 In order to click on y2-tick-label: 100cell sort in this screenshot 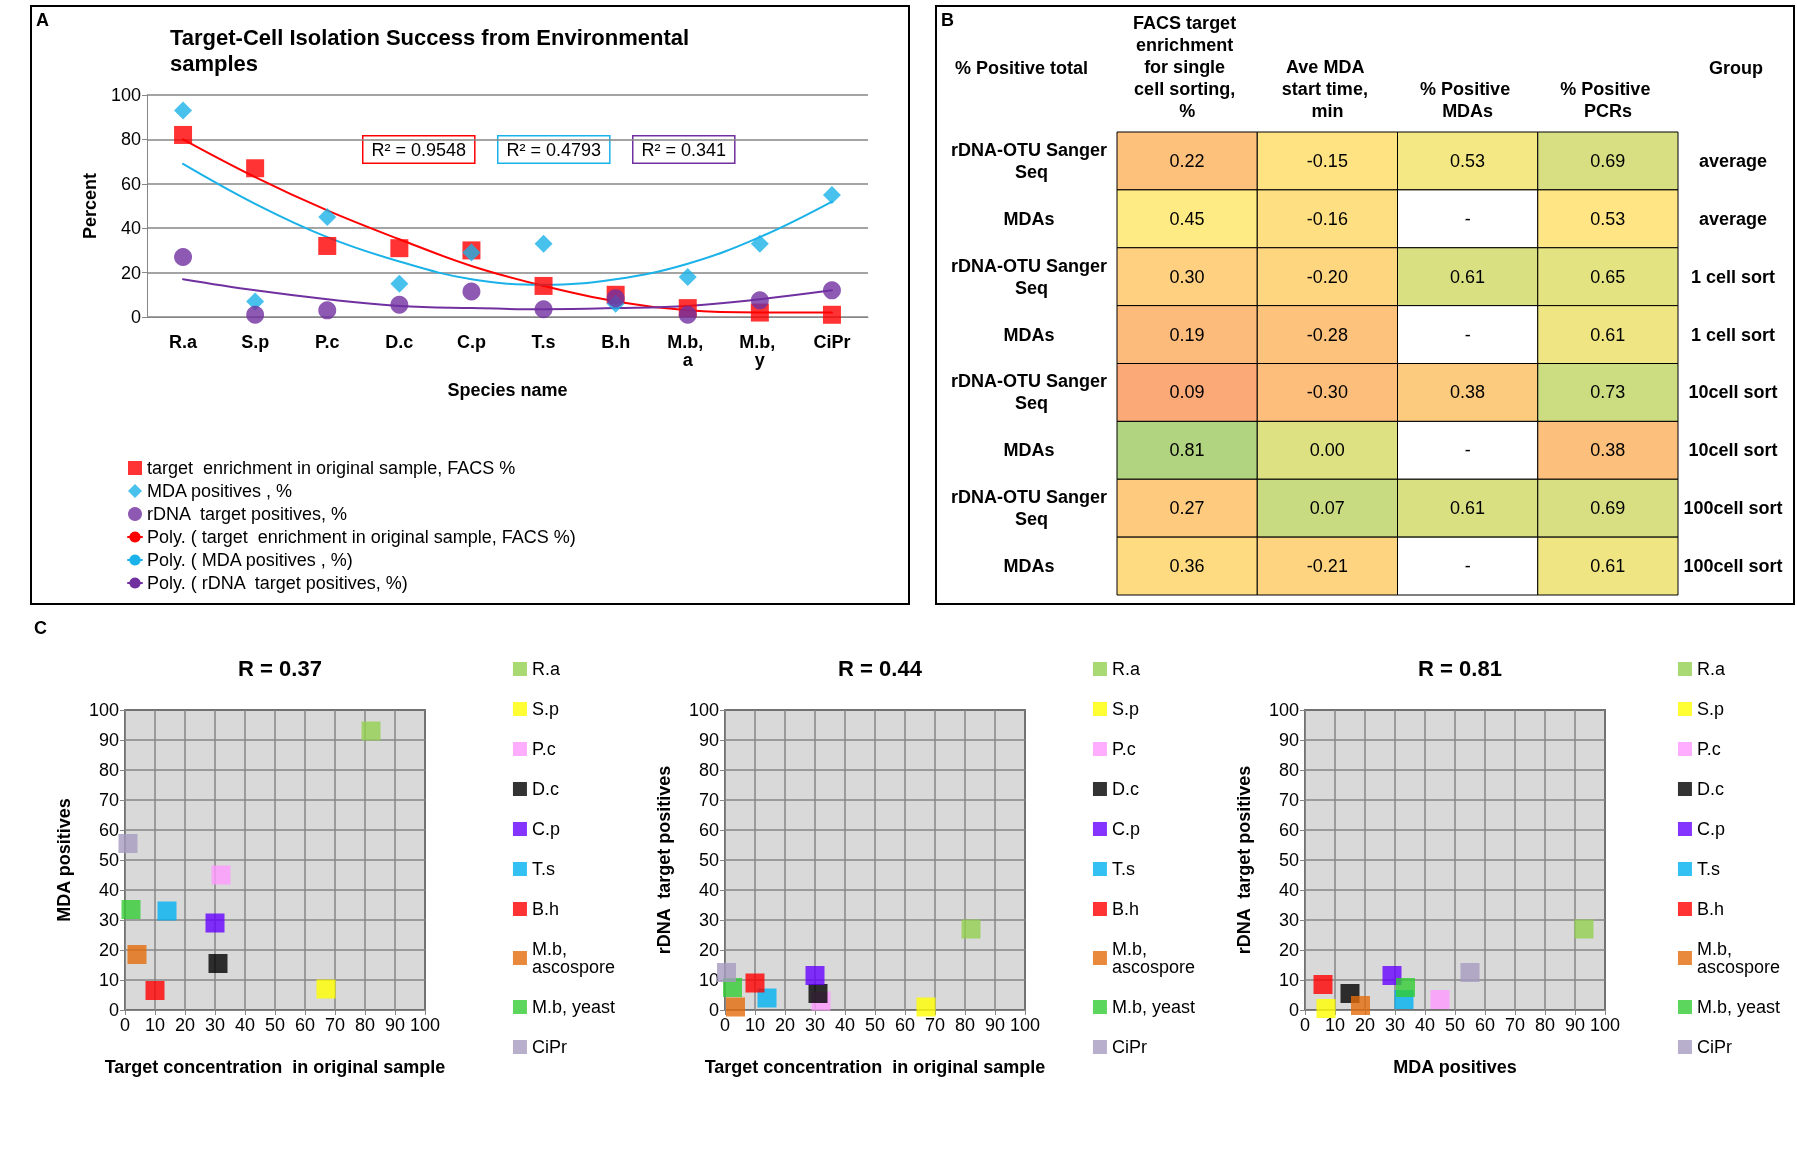, I will do `click(1733, 566)`.